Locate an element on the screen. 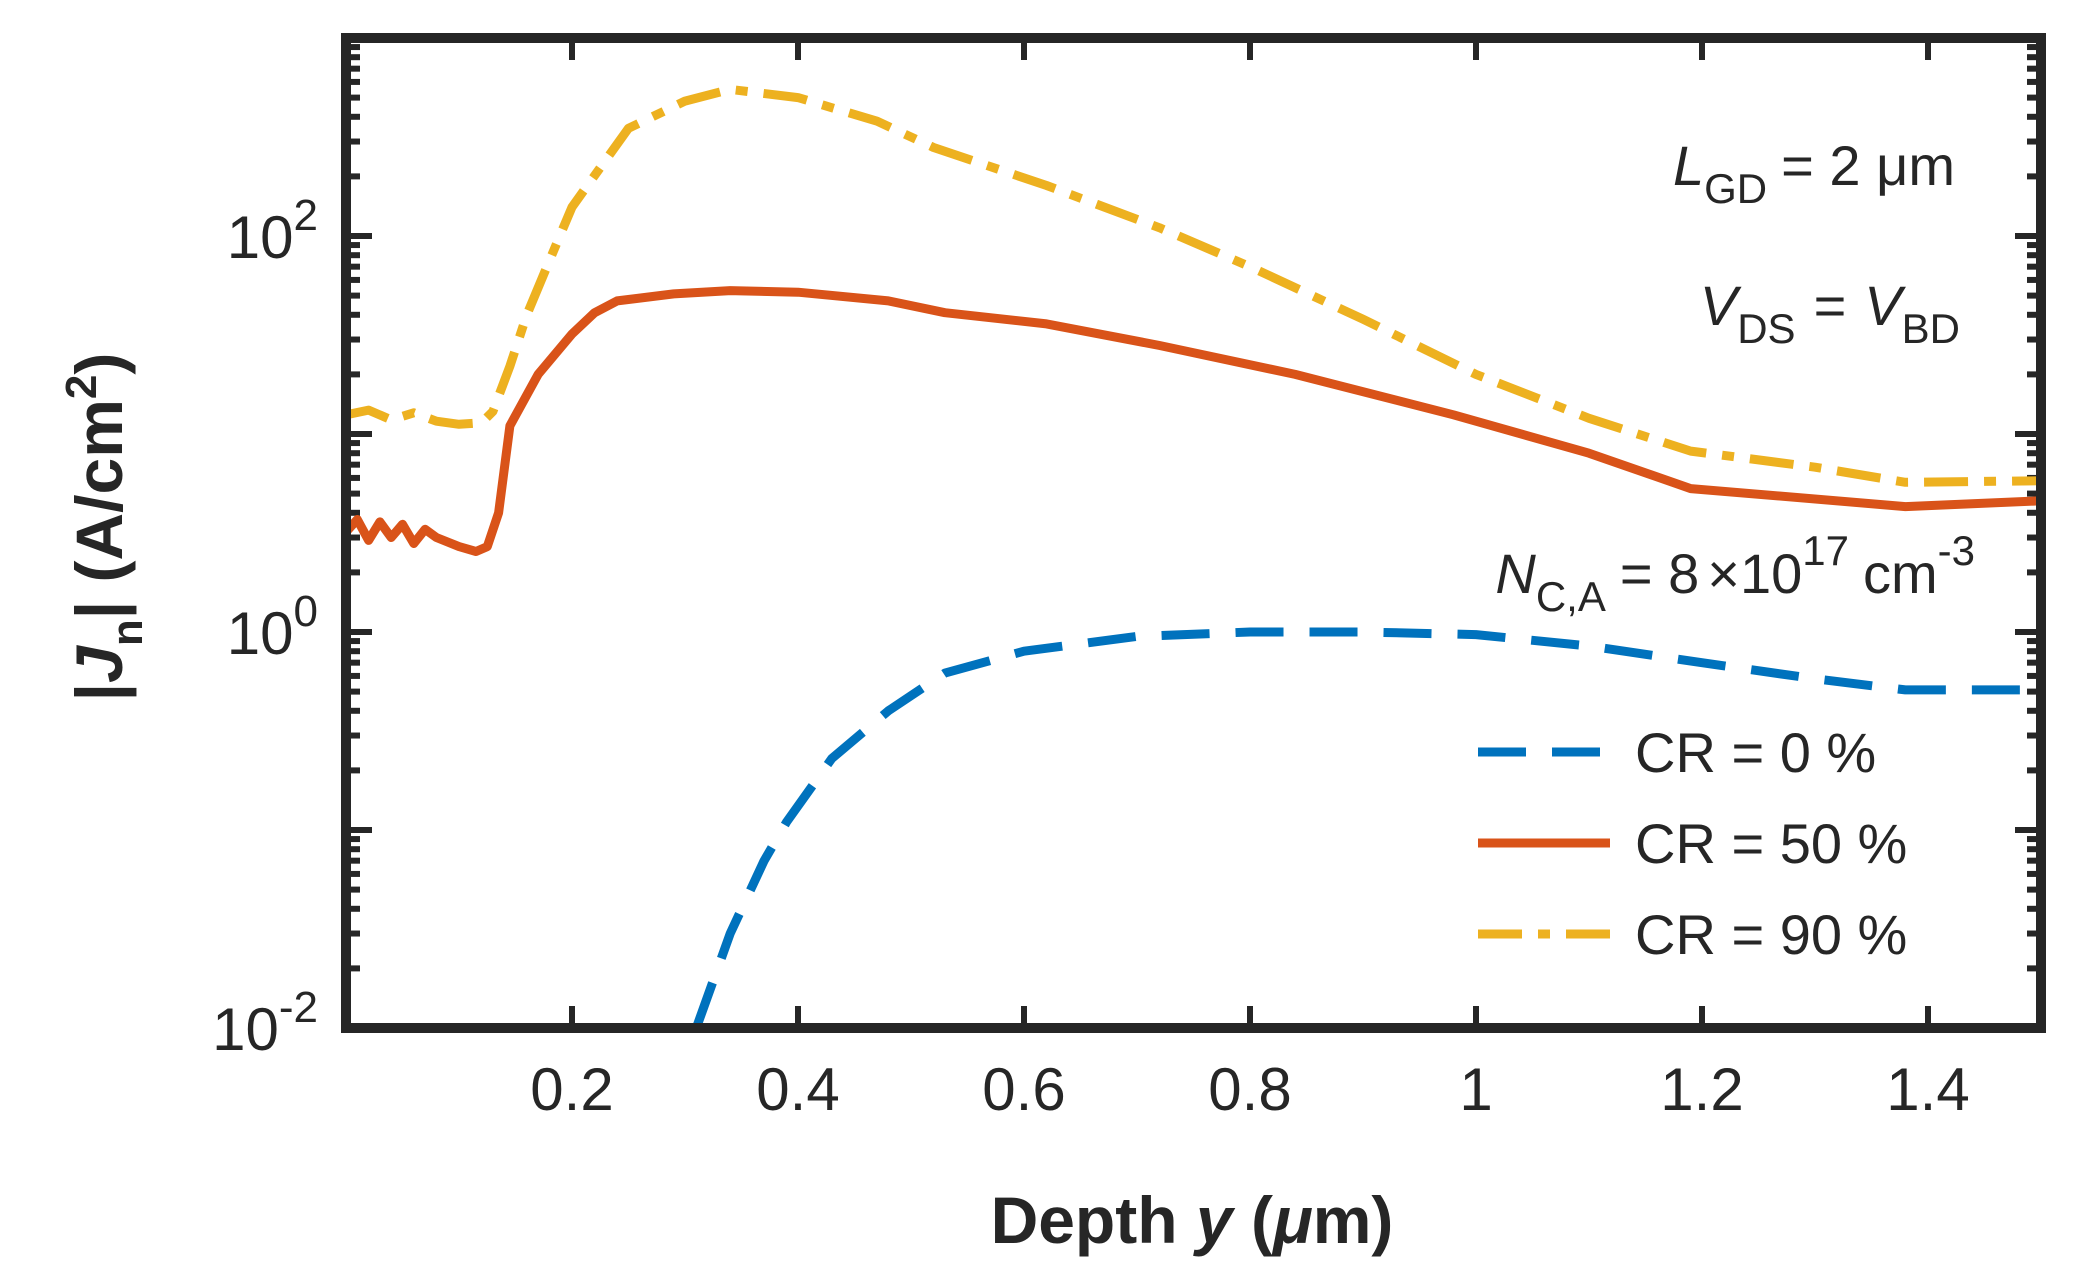  x-tick-label: 0.6 is located at coordinates (1023, 1089).